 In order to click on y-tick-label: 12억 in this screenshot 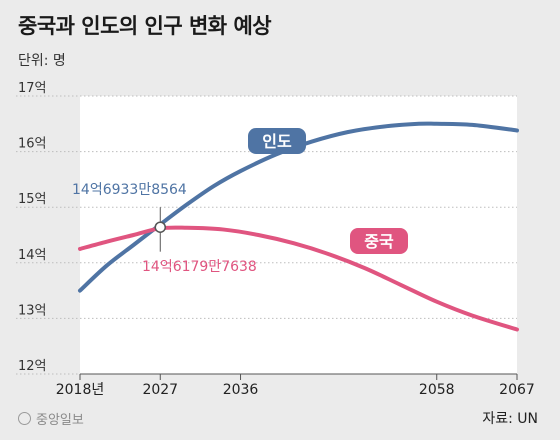, I will do `click(32, 366)`.